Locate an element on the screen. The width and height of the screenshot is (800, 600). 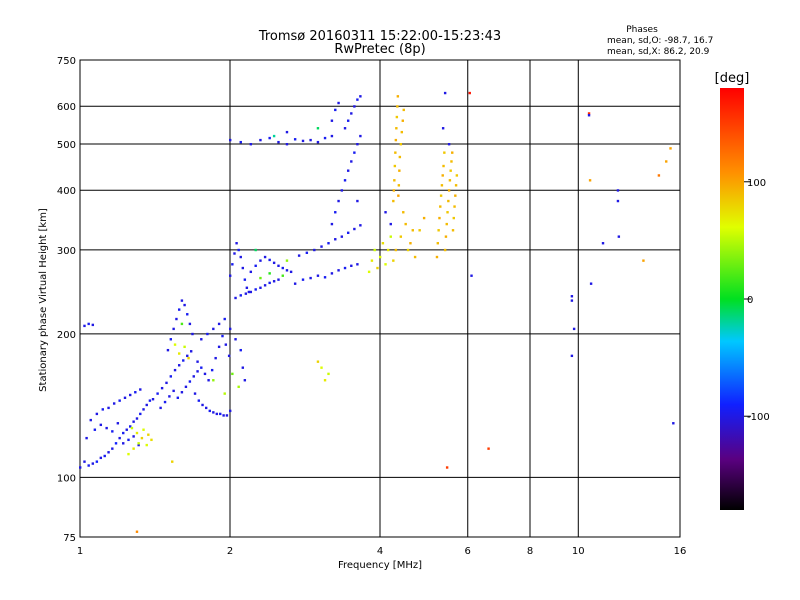
info-line-o: mean, sd,O: -98.7, 16.7 is located at coordinates (660, 41).